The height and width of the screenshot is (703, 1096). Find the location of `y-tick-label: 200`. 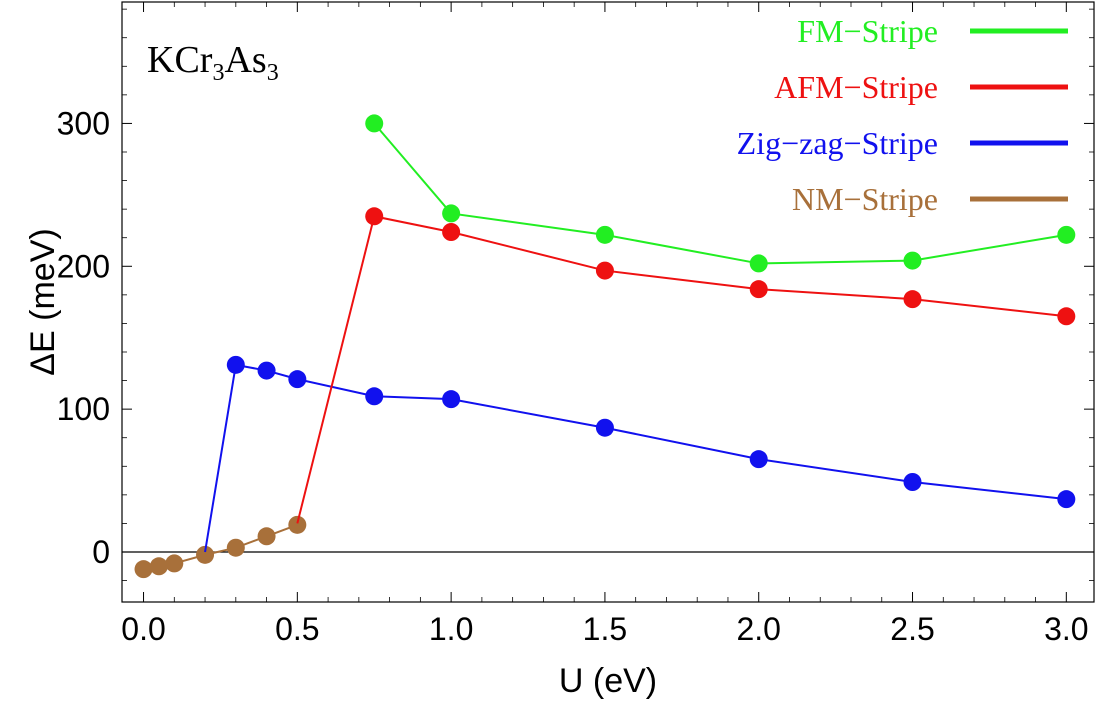

y-tick-label: 200 is located at coordinates (83, 266).